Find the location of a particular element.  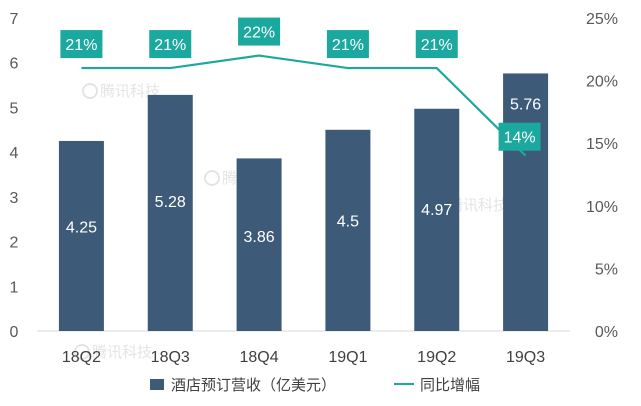

bar-data-label: 4.5 is located at coordinates (348, 221).